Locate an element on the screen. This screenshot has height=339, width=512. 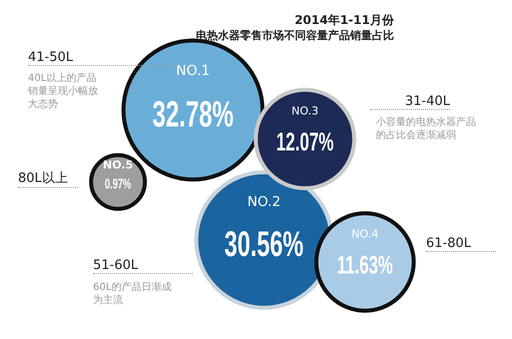
text: NO.3 is located at coordinates (305, 111).